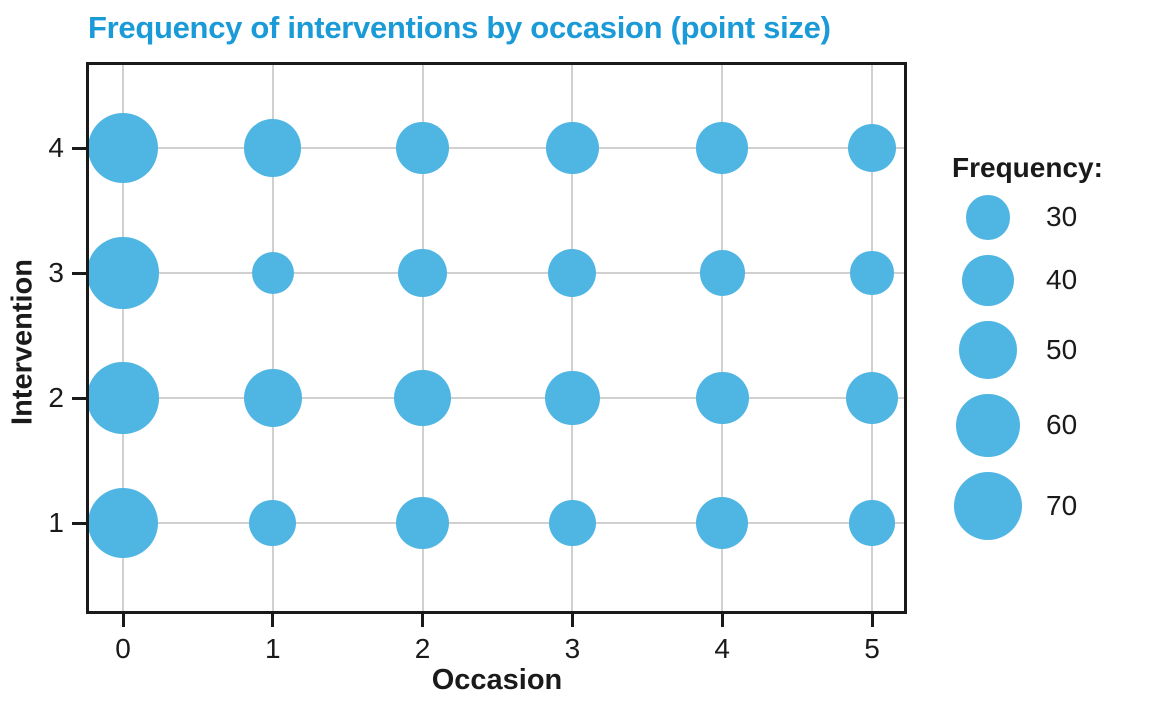 The image size is (1152, 711). I want to click on legend-size-label: 40, so click(1062, 280).